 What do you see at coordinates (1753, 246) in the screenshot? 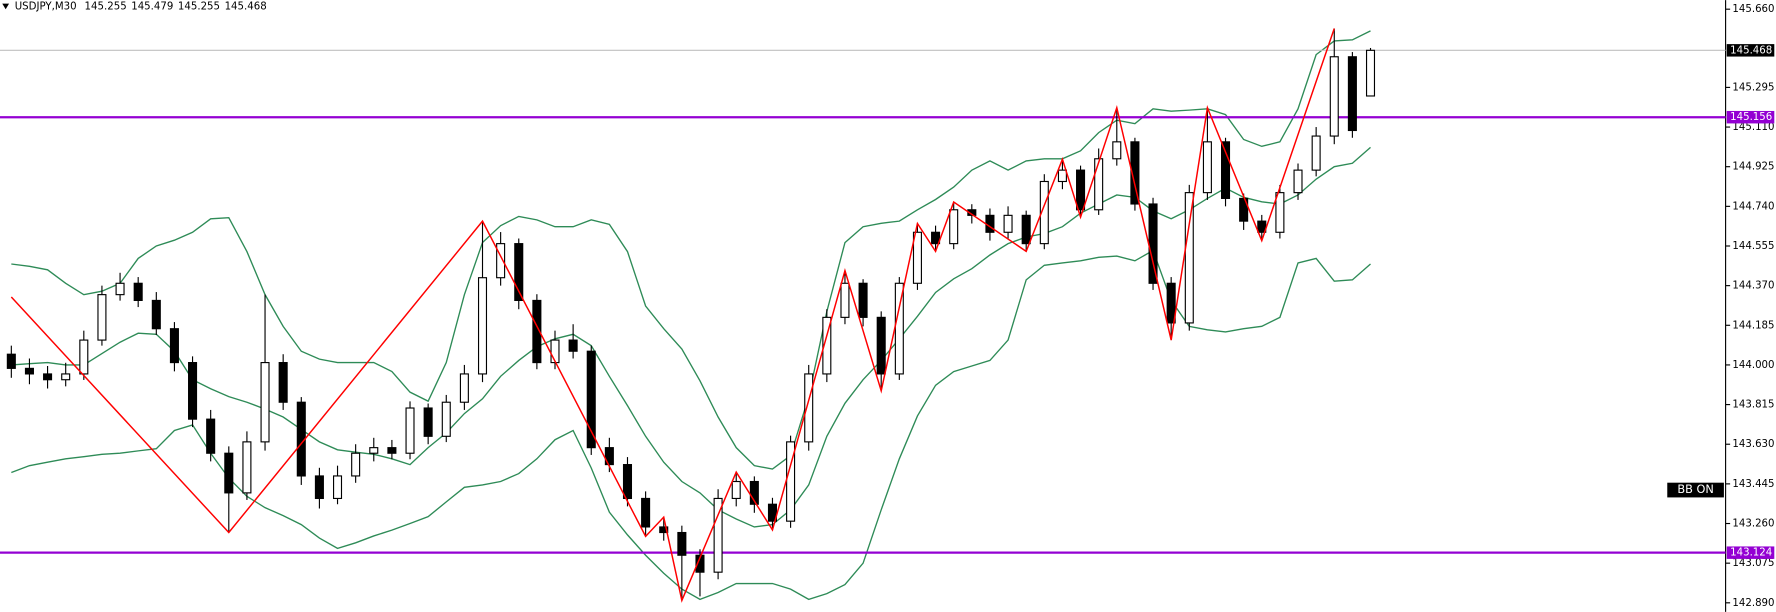
I see `y-tick-label: 144.555` at bounding box center [1753, 246].